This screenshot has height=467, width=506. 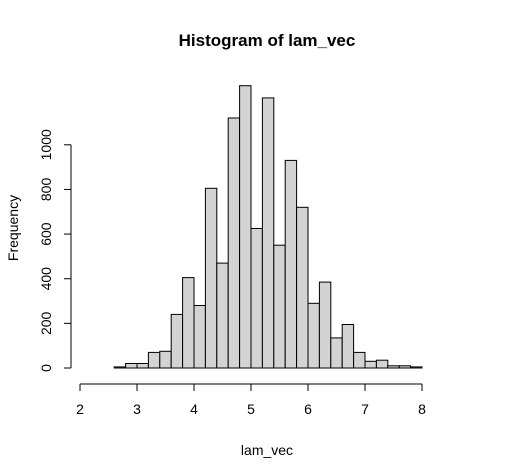 I want to click on x-tick-label: 8, so click(x=422, y=409).